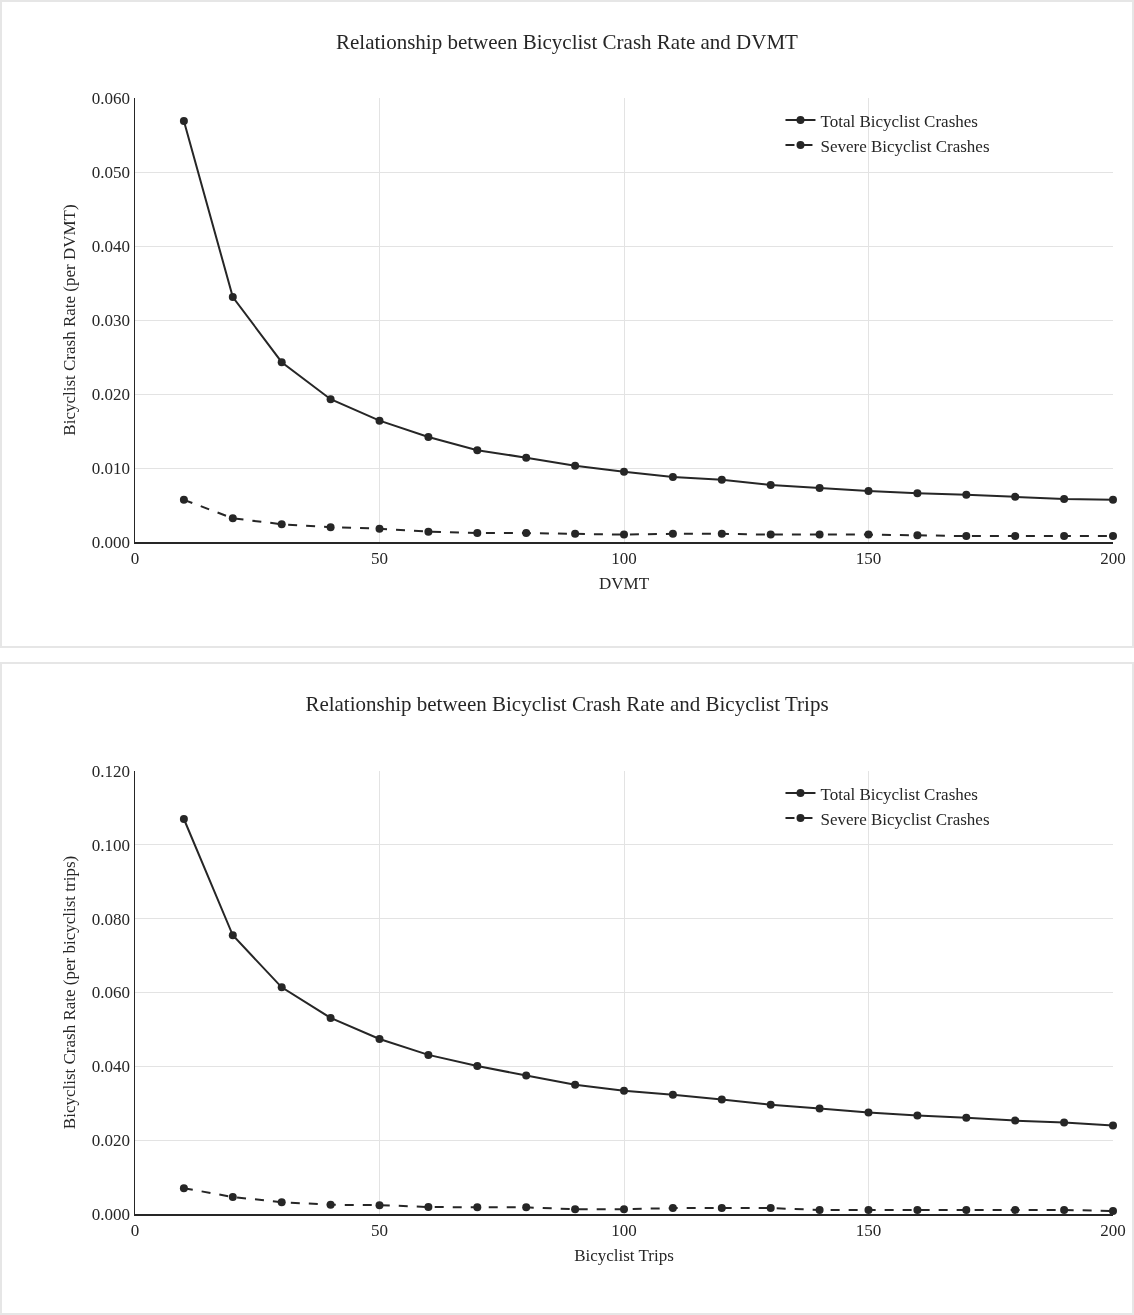 This screenshot has width=1134, height=1315. Describe the element at coordinates (379, 558) in the screenshot. I see `x-tick-label: 50` at that location.